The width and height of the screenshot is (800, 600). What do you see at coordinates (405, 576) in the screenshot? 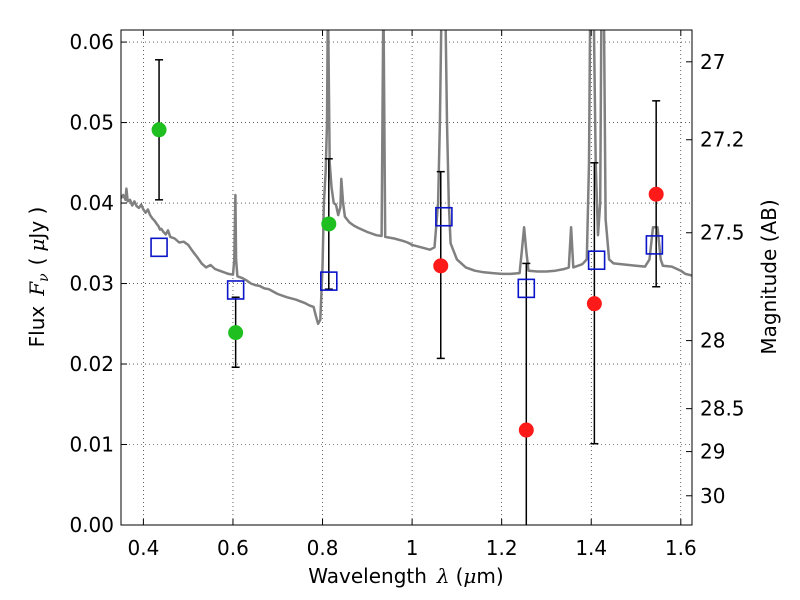
I see `x-axis-label: Wavelength λ (μm)` at bounding box center [405, 576].